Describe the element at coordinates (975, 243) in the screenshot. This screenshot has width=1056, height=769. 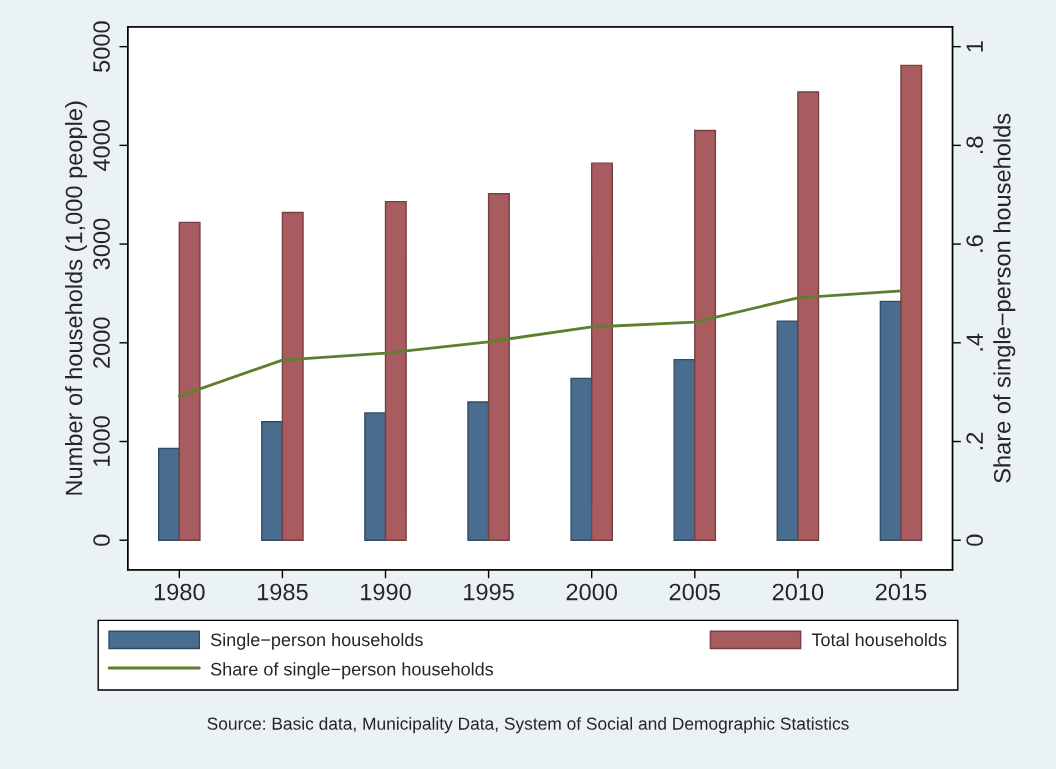
I see `y2-tick-label: .6` at that location.